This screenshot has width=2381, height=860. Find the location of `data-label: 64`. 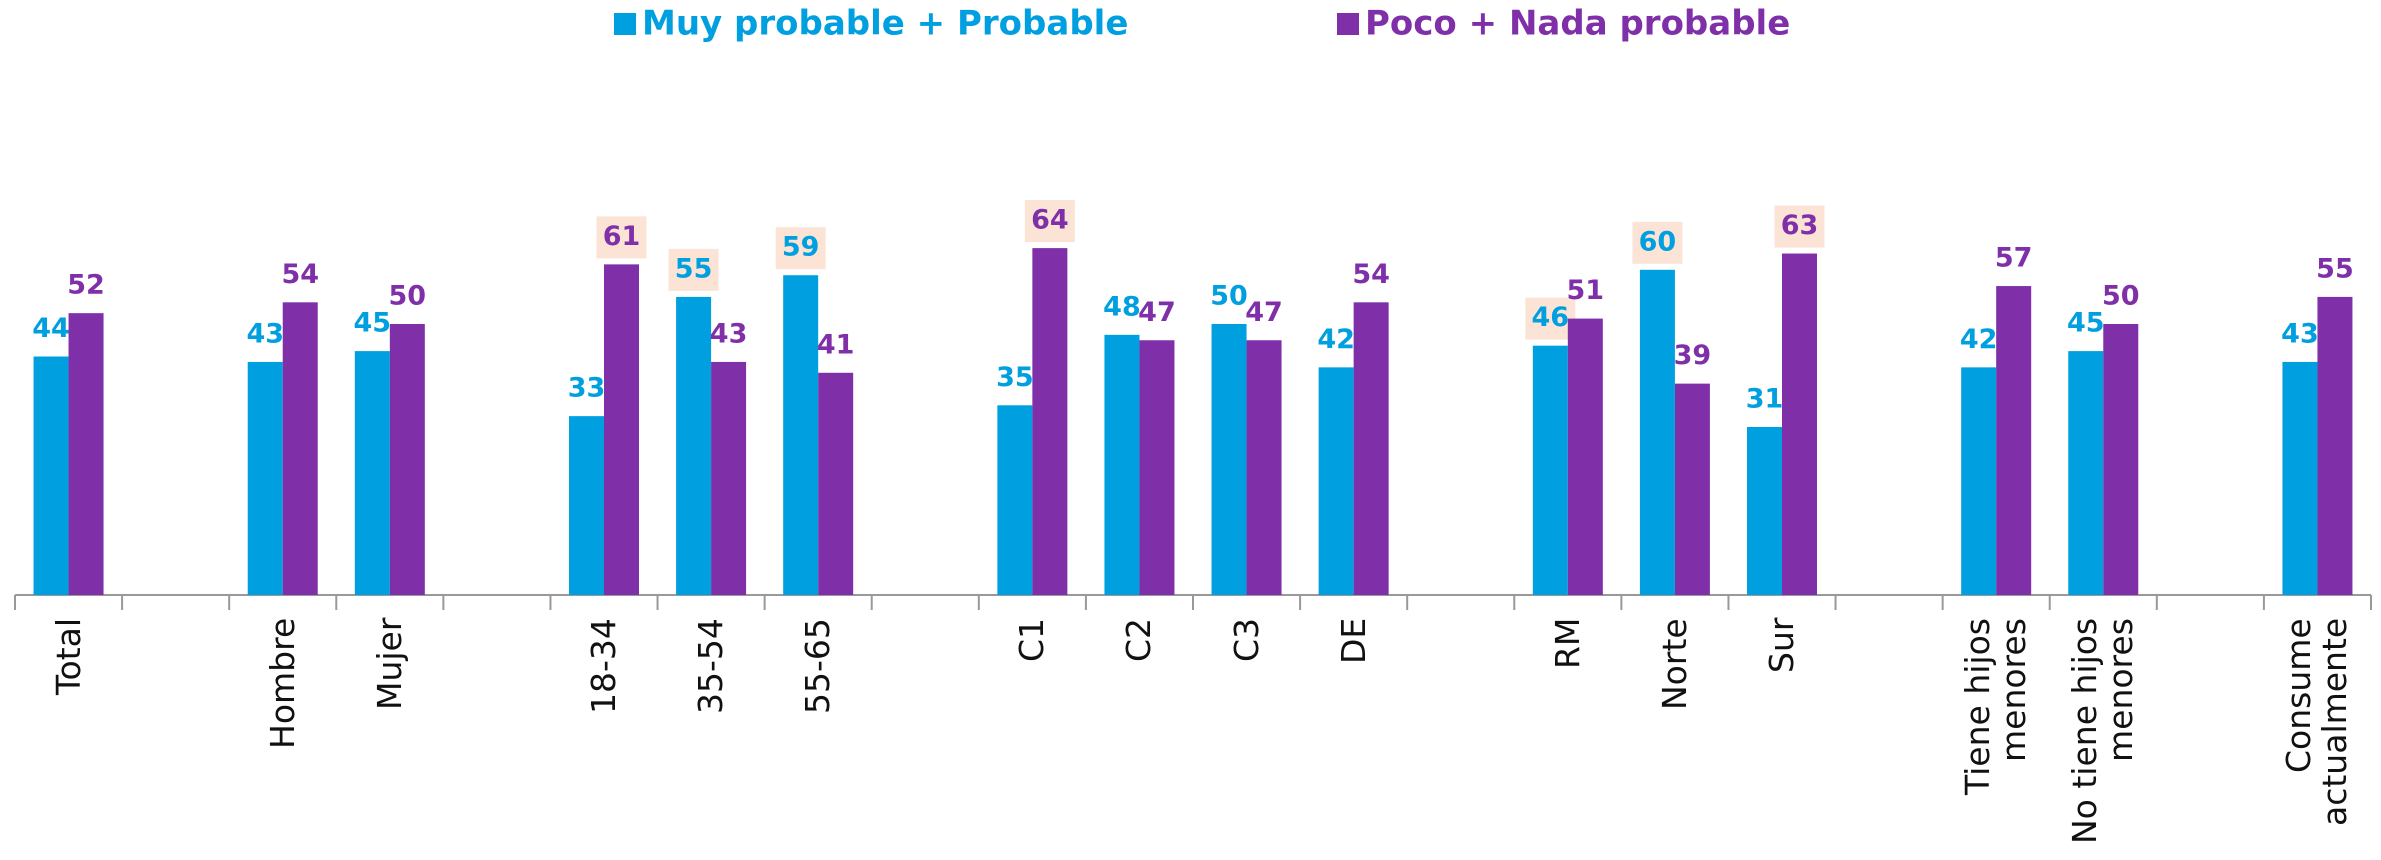

data-label: 64 is located at coordinates (1050, 220).